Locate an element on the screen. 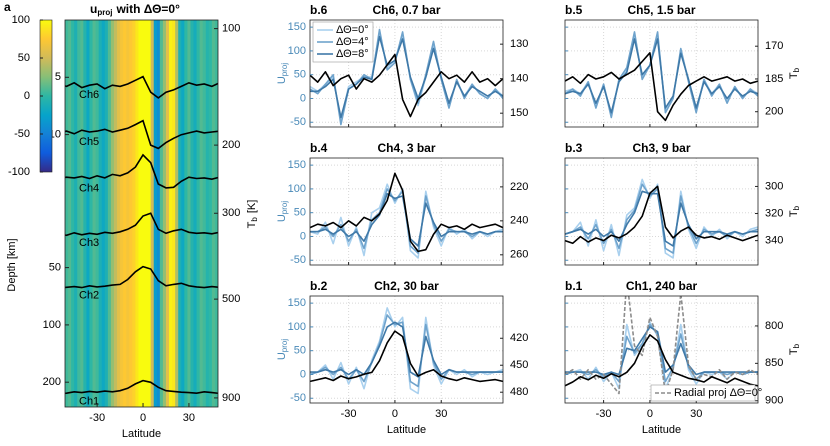 This screenshot has height=446, width=830. y-tick-label: 5 is located at coordinates (58, 77).